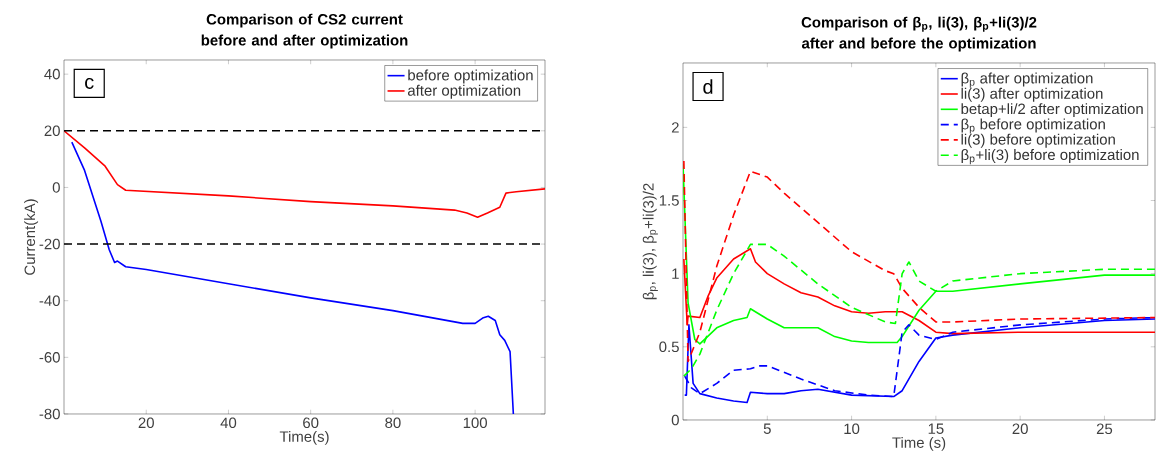  Describe the element at coordinates (464, 91) in the screenshot. I see `legend-label: after optimization` at that location.